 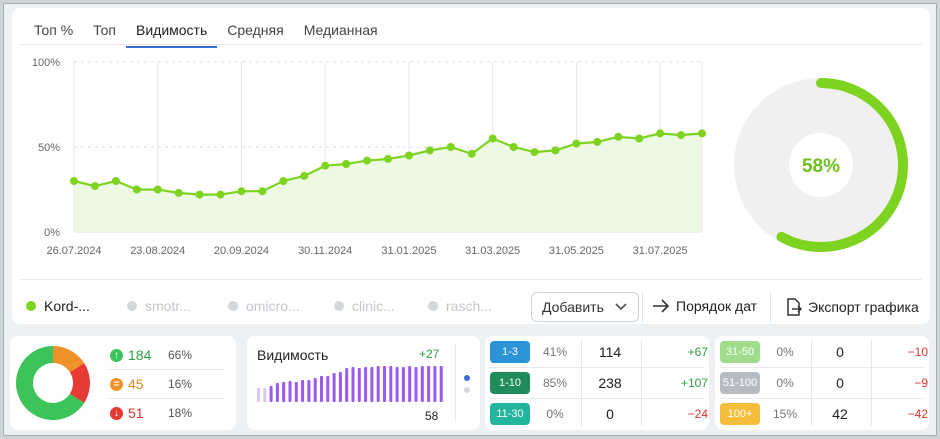 I want to click on add-series-dropdown: Добавить, so click(x=585, y=307).